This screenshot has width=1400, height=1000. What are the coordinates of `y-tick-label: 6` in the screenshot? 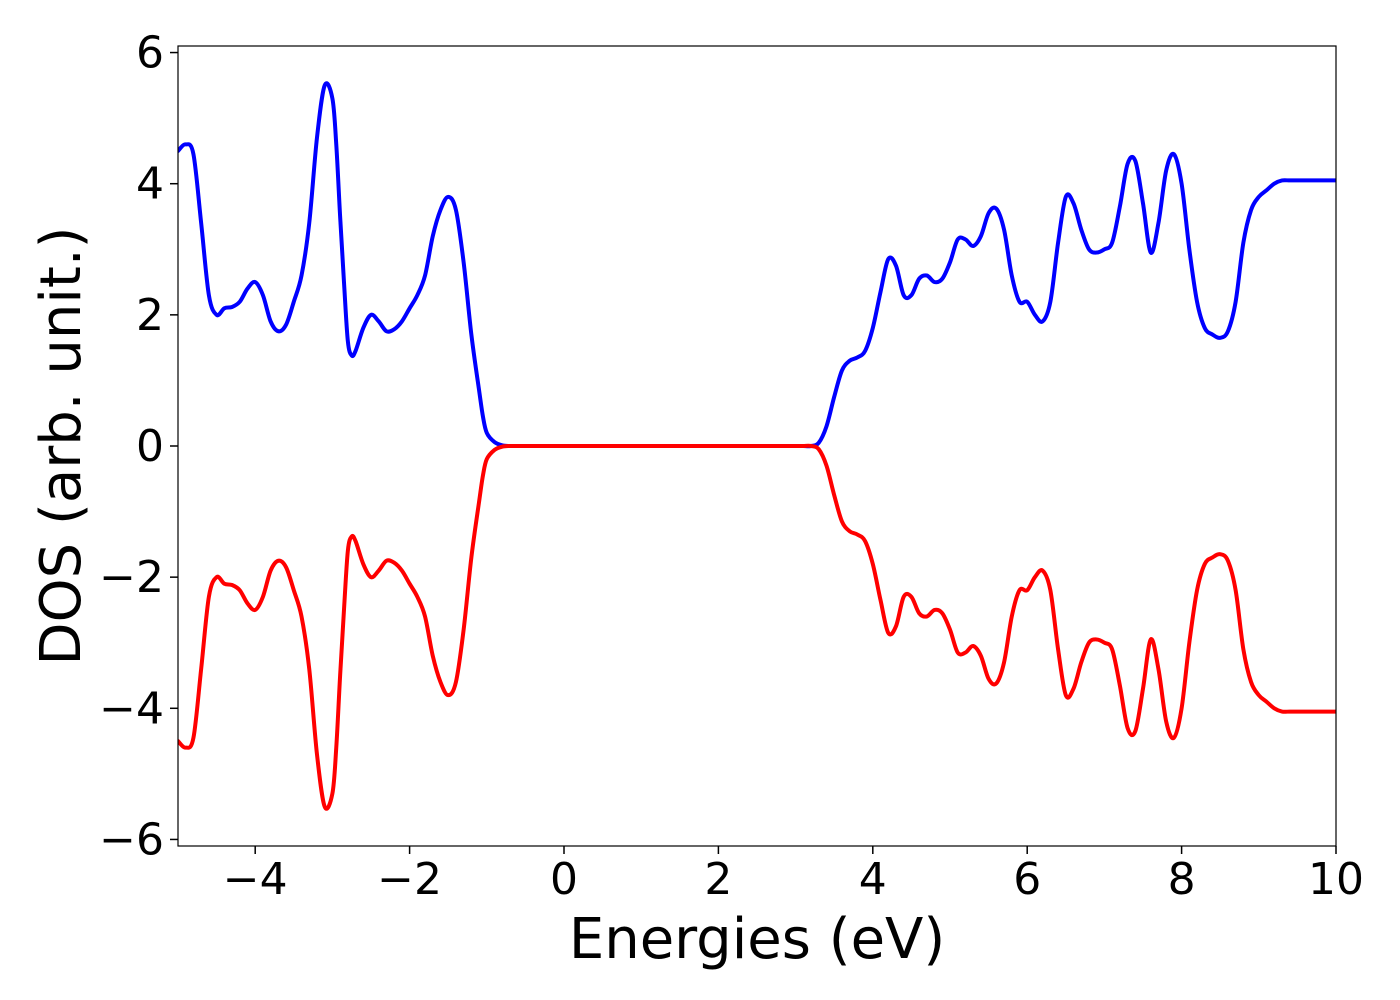 It's located at (150, 53).